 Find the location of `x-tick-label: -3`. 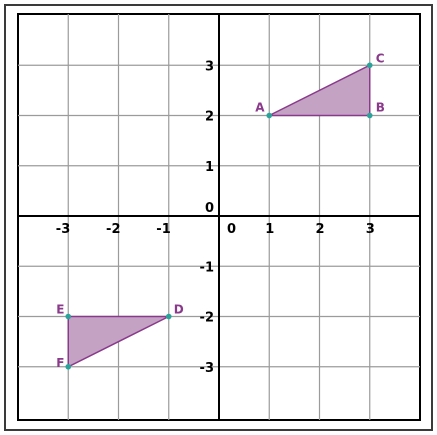

x-tick-label: -3 is located at coordinates (63, 229).